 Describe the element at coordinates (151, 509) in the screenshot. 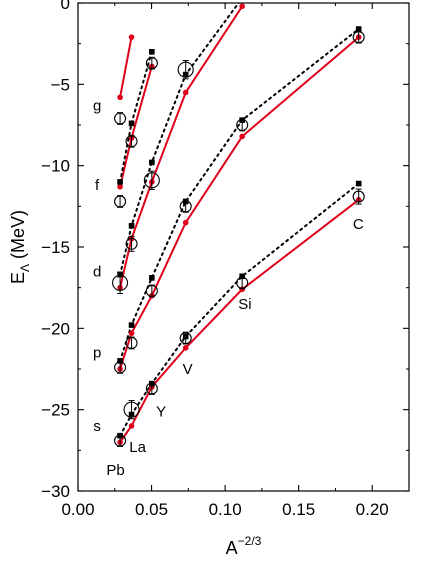

I see `x-tick-label: 0.05` at that location.